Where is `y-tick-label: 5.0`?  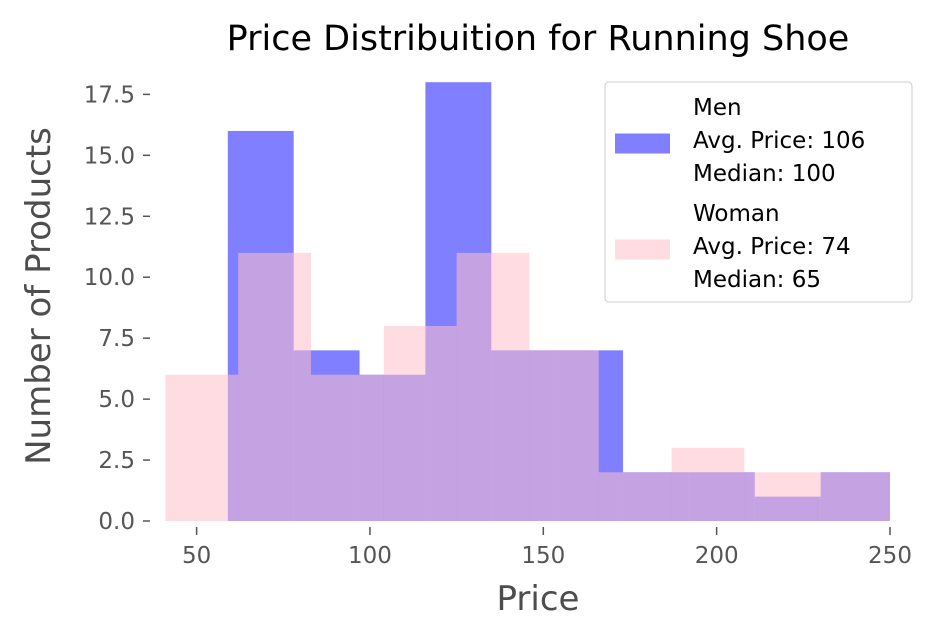 y-tick-label: 5.0 is located at coordinates (116, 400).